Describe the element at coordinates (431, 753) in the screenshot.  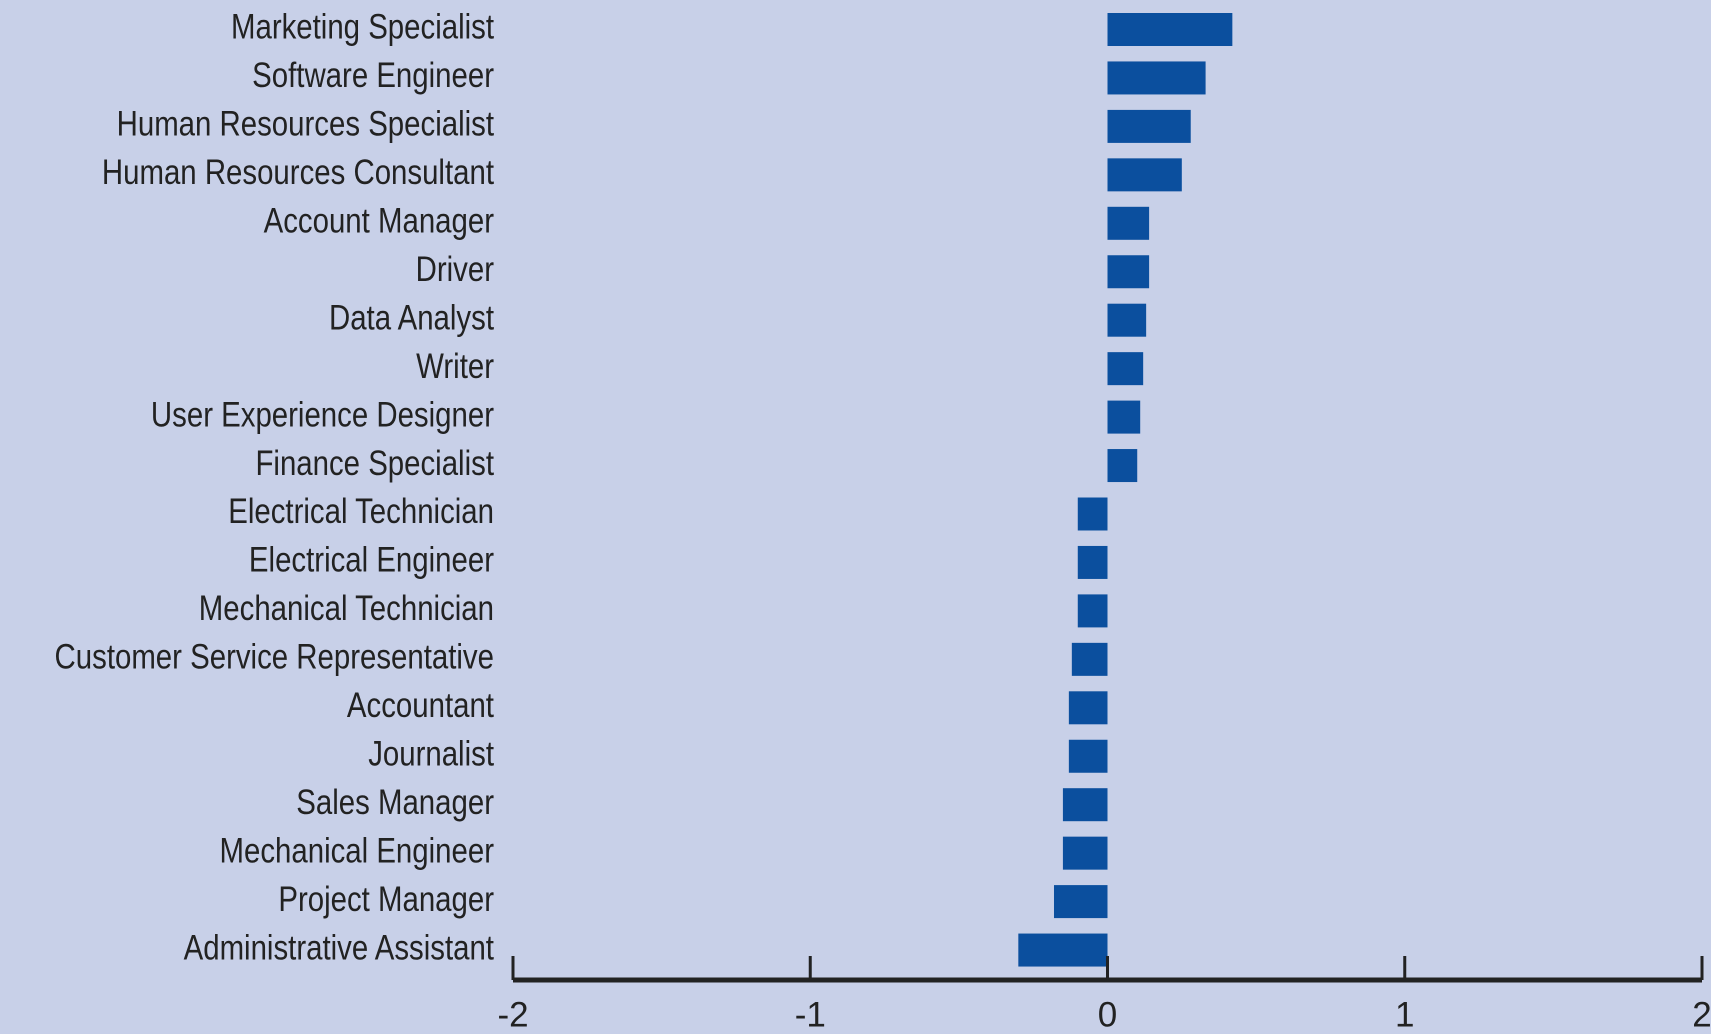
I see `y-tick-label: Journalist` at that location.